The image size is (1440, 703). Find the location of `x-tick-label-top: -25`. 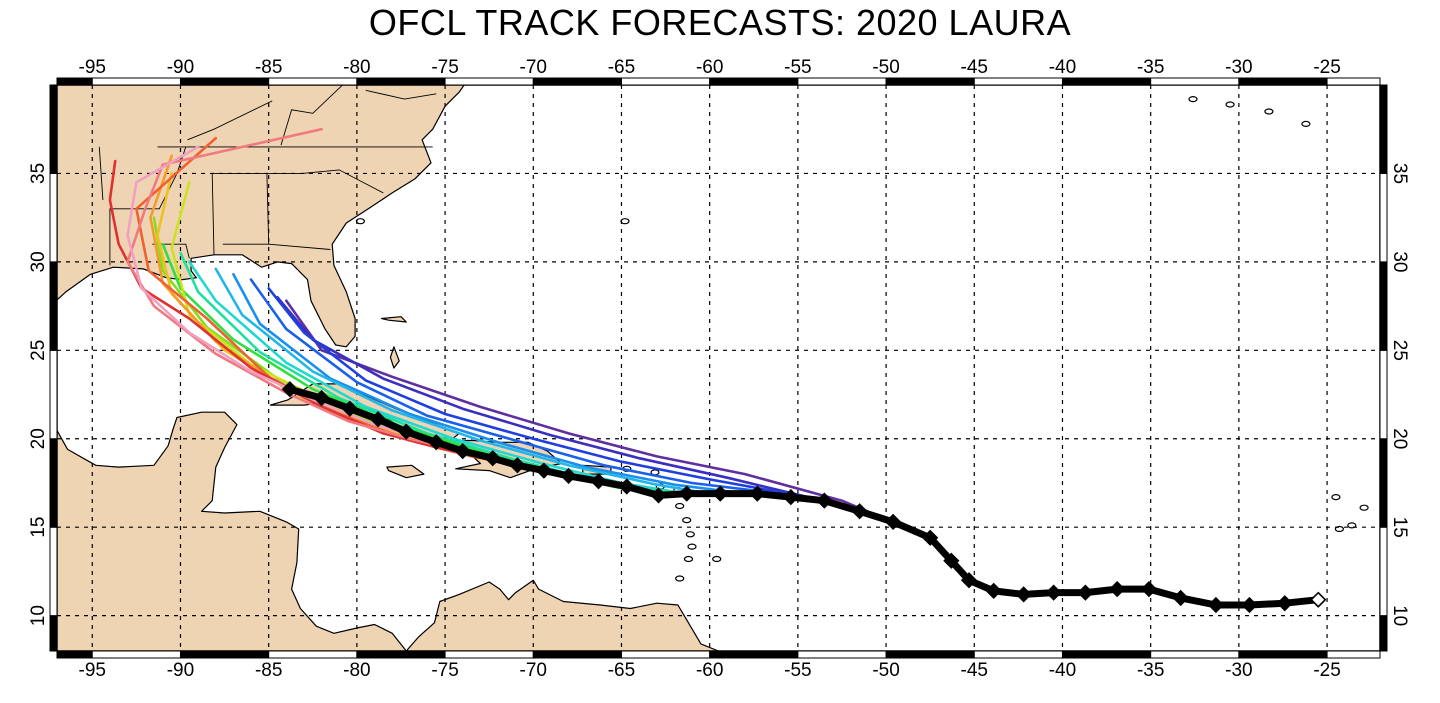

x-tick-label-top: -25 is located at coordinates (1326, 67).